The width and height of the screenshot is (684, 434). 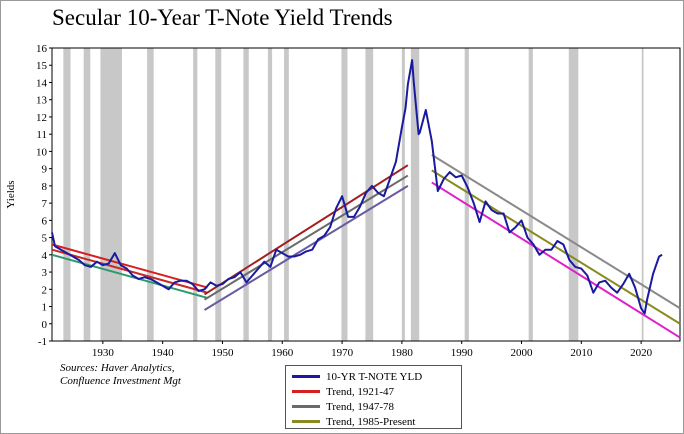 I want to click on y-tick-label: 16, so click(x=42, y=49).